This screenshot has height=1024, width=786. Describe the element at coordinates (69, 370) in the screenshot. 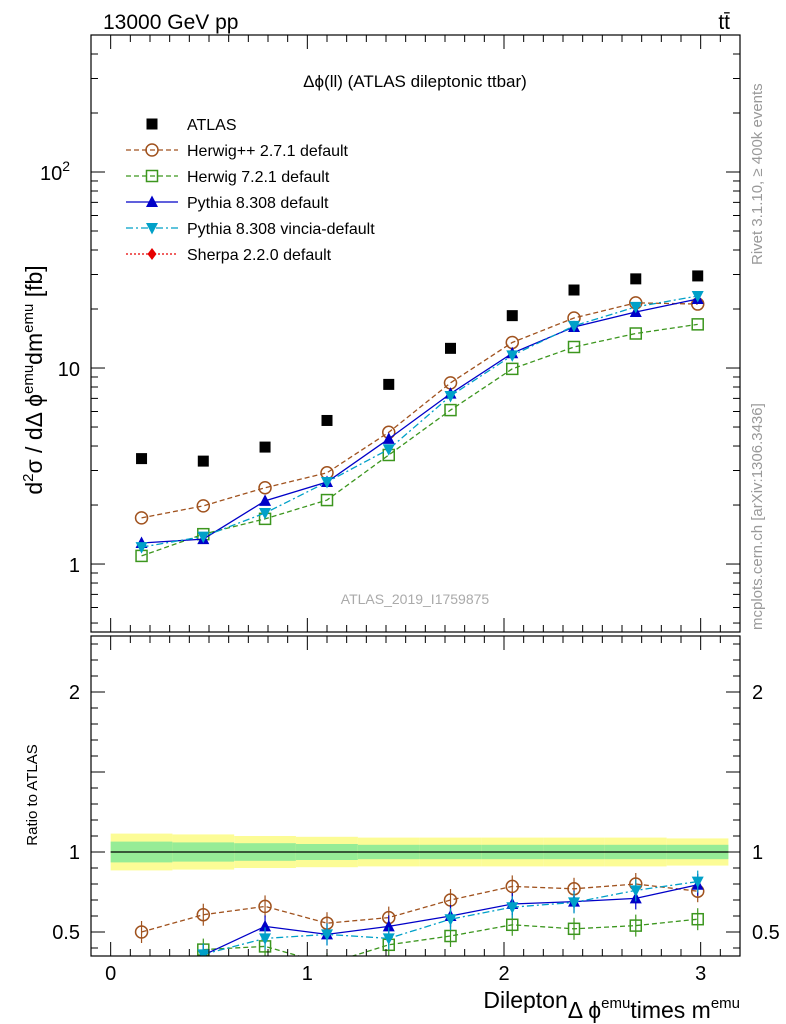

I see `y-tick-label: 10` at that location.